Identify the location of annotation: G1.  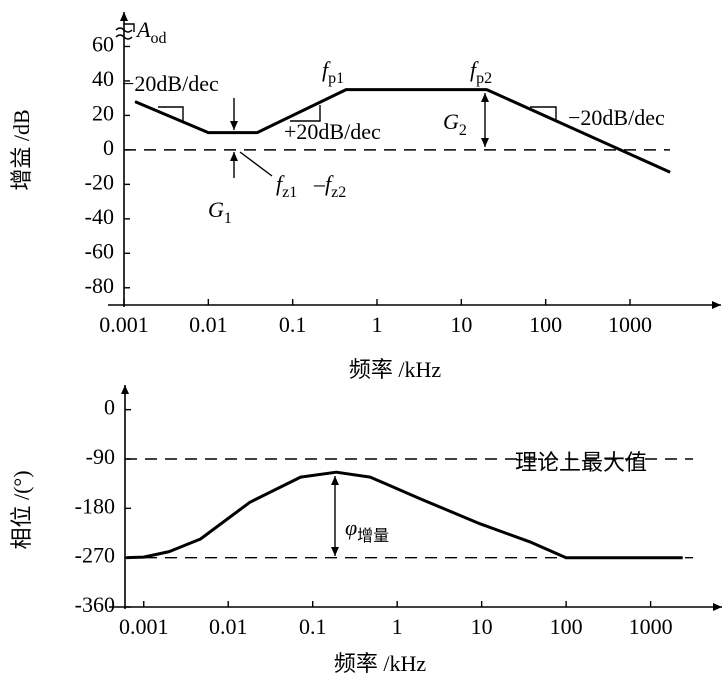
(220, 212).